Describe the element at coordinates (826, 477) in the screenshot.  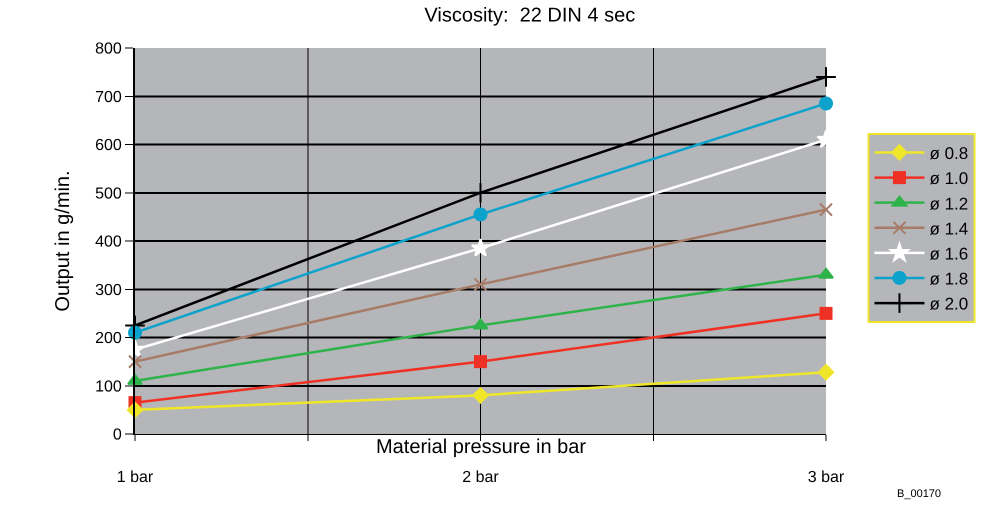
I see `x-tick-label: 3 bar` at that location.